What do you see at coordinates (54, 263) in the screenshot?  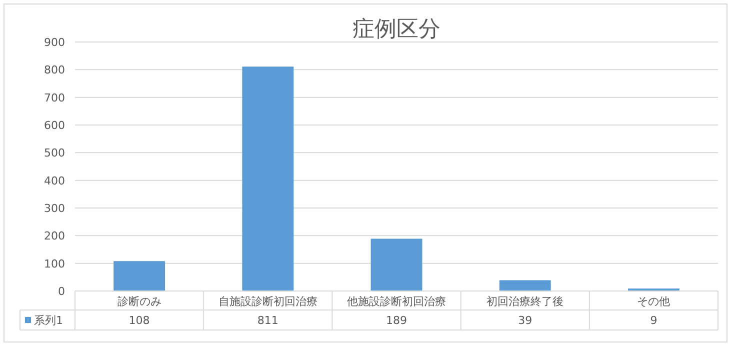 I see `y-tick-label: 100` at bounding box center [54, 263].